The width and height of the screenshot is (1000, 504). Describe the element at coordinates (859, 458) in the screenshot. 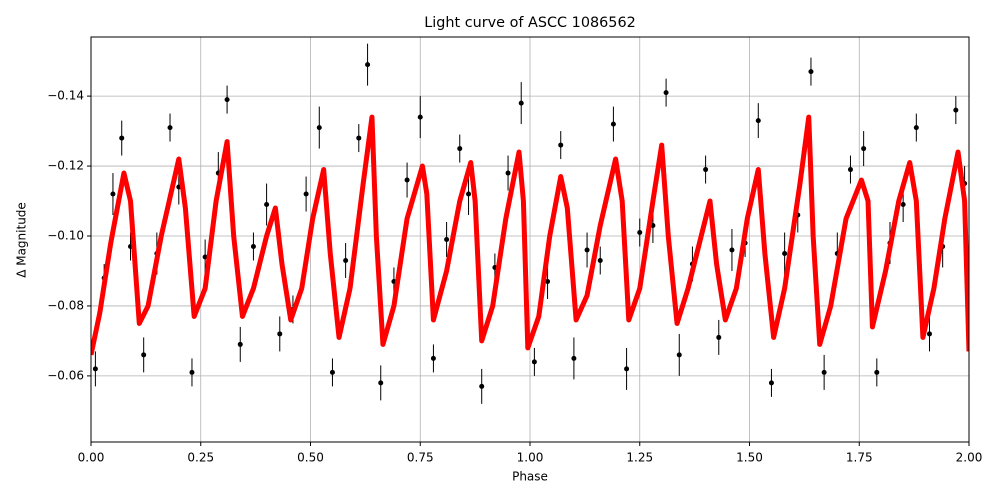

I see `x-tick-label: 1.75` at that location.